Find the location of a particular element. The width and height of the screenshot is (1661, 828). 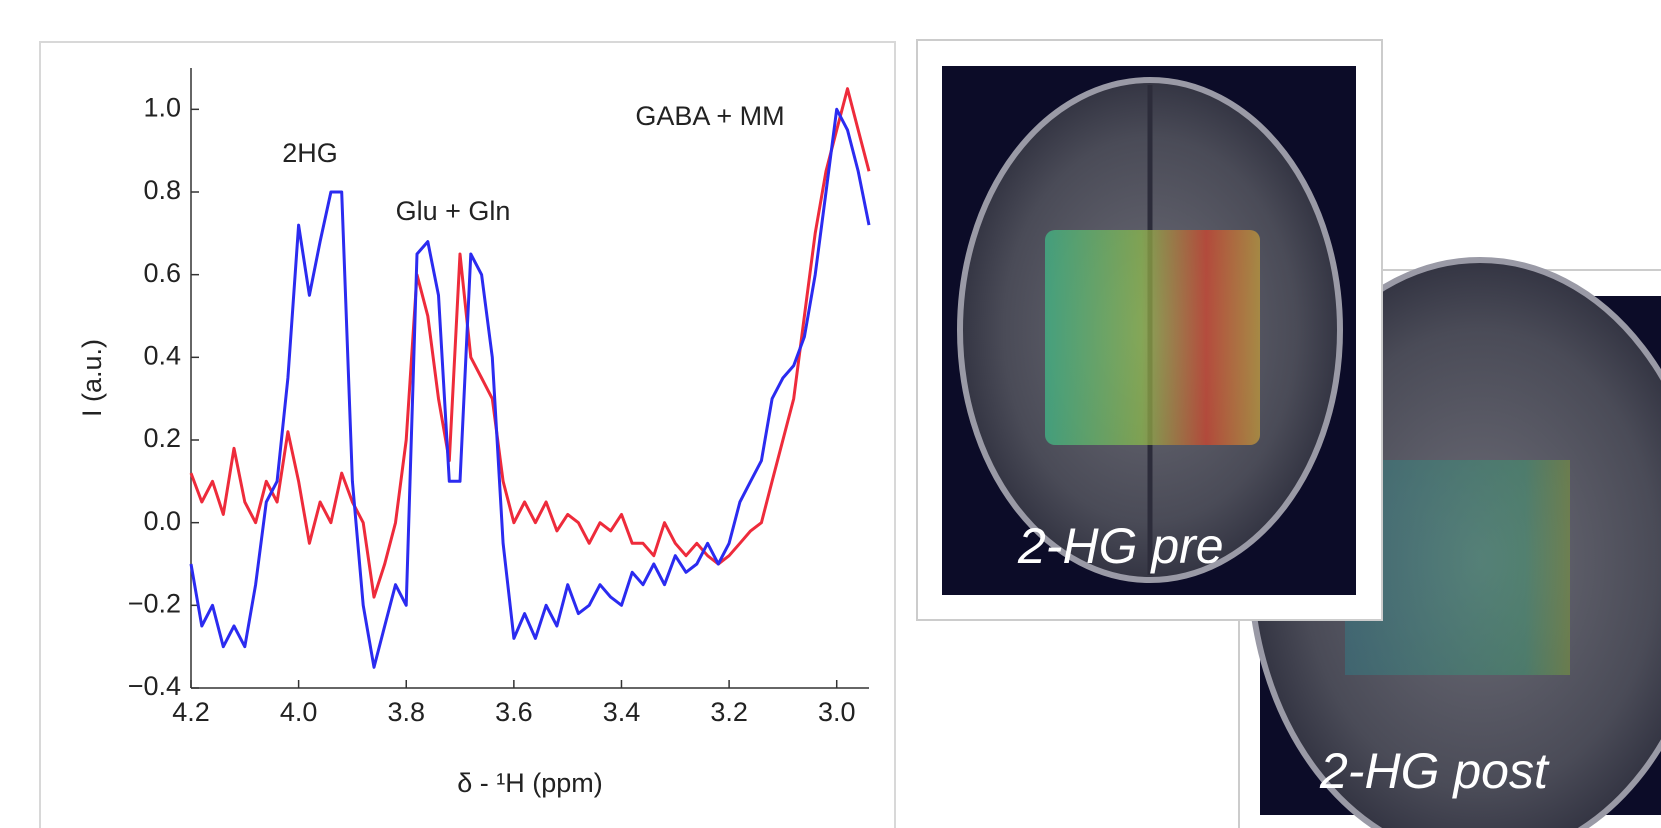

x-axis-label: δ - ¹H (ppm) is located at coordinates (530, 783).